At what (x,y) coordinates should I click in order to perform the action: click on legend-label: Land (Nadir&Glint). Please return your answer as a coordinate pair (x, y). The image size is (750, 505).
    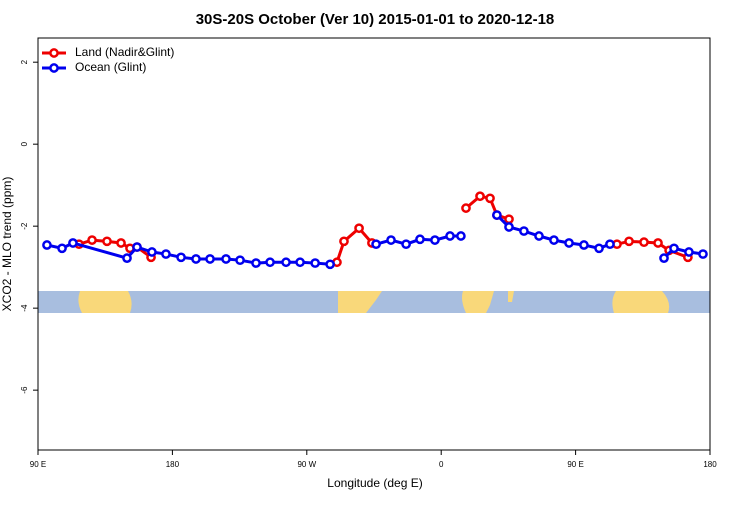
    Looking at the image, I should click on (124, 52).